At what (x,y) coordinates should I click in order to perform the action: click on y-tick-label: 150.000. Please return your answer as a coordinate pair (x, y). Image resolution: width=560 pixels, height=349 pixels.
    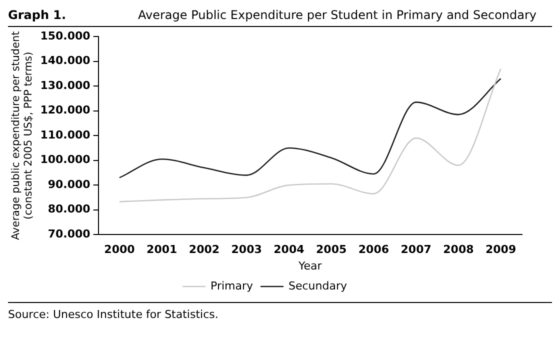
    Looking at the image, I should click on (65, 35).